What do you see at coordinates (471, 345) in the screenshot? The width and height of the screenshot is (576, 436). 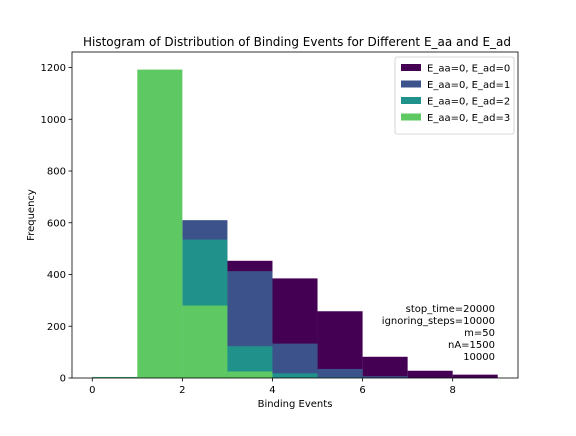 I see `annotation-line: nA=1500` at bounding box center [471, 345].